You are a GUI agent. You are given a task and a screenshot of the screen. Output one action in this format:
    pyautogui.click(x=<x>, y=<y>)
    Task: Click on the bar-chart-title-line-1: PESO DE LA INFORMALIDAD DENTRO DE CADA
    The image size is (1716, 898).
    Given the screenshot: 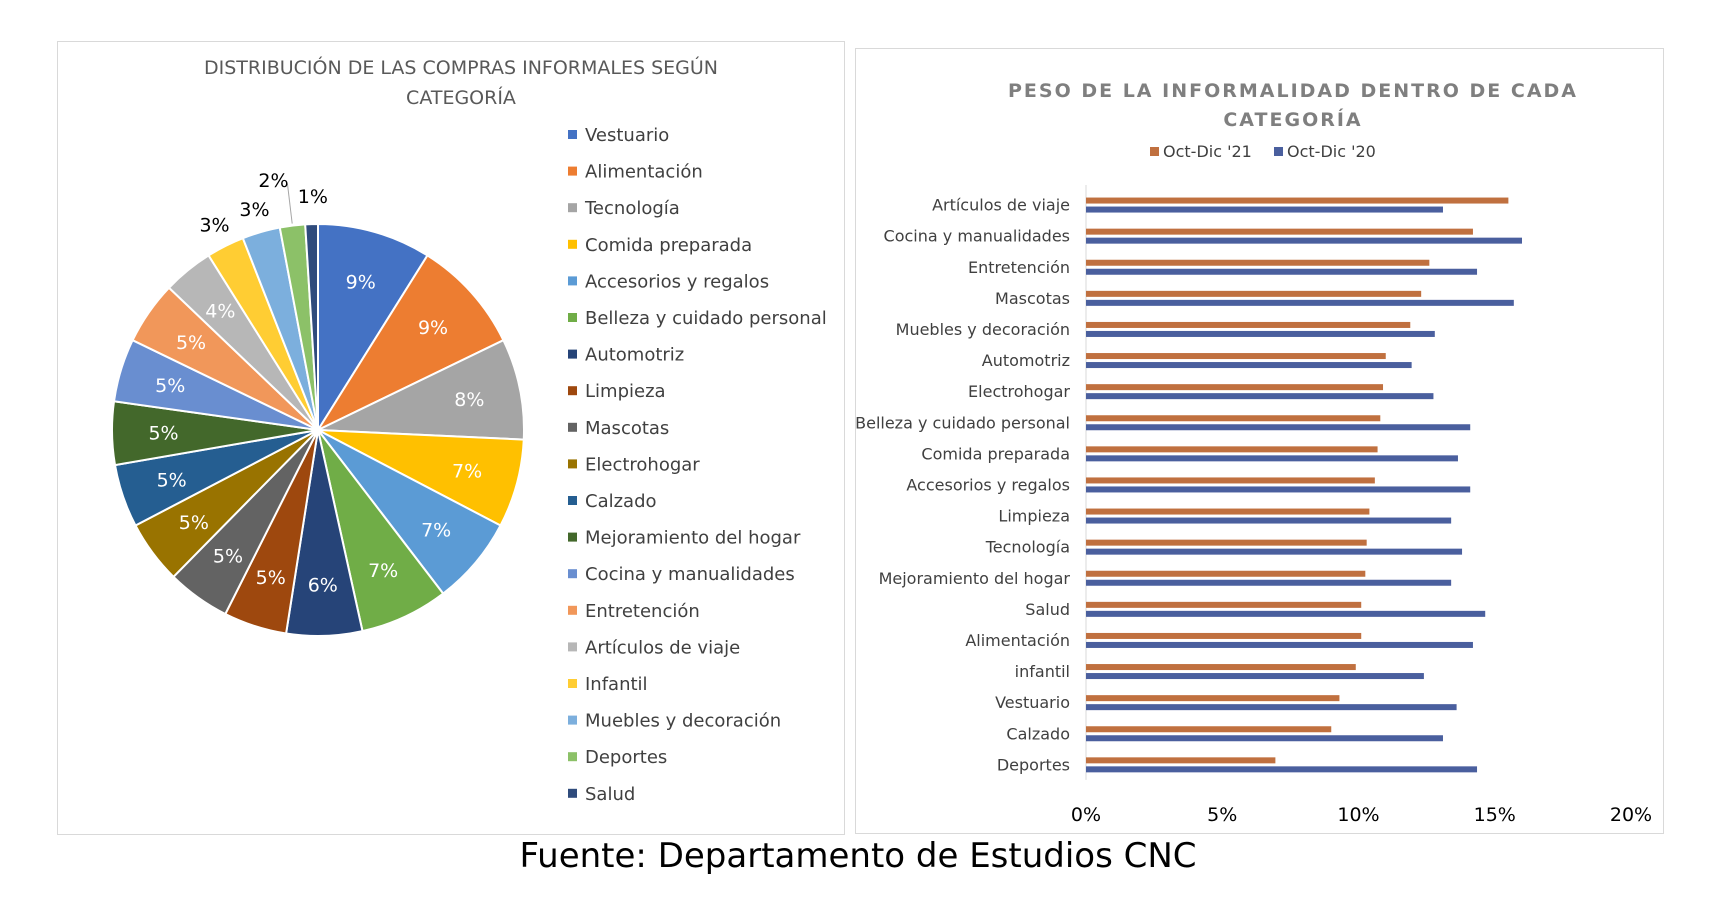 What is the action you would take?
    pyautogui.click(x=1293, y=91)
    